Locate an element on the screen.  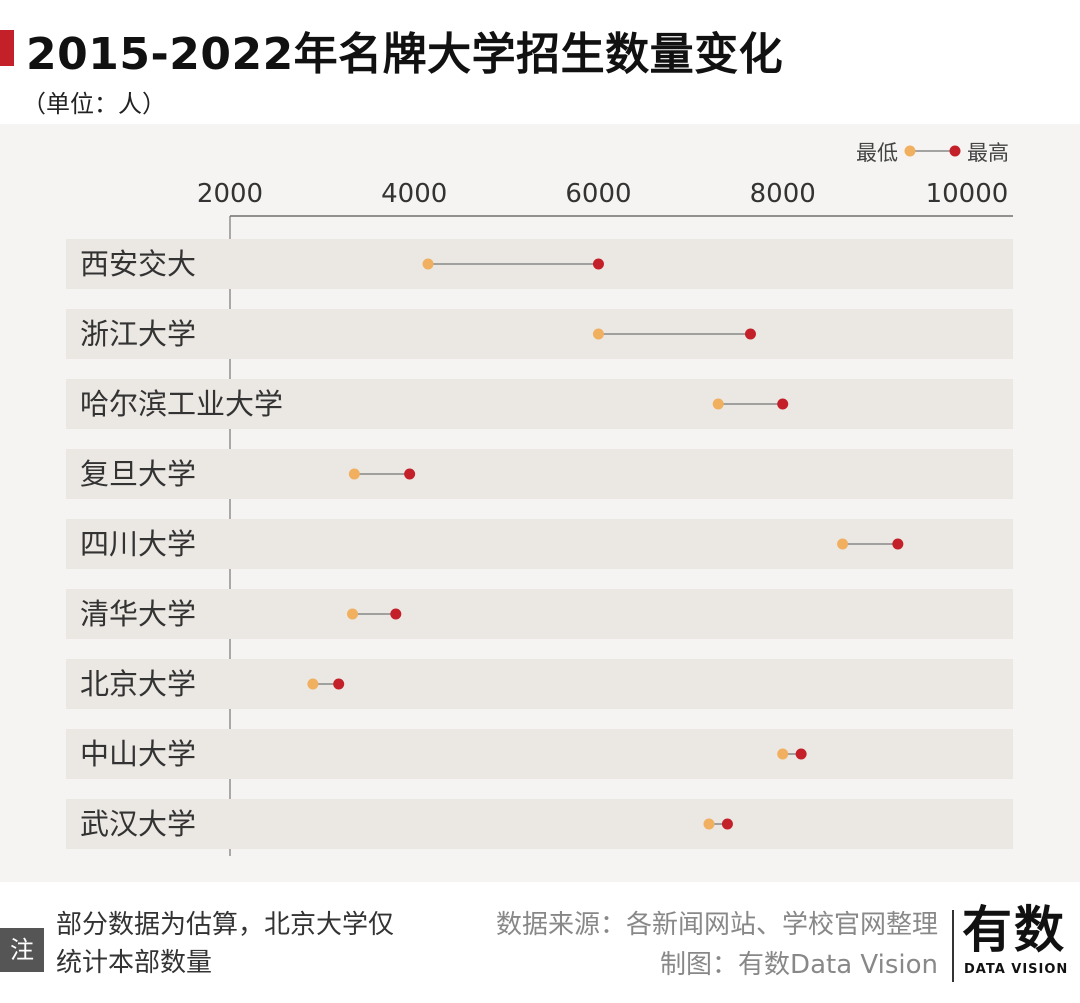
note-text: 部分数据为估算，北京大学仅统计本部数量 is located at coordinates (225, 944).